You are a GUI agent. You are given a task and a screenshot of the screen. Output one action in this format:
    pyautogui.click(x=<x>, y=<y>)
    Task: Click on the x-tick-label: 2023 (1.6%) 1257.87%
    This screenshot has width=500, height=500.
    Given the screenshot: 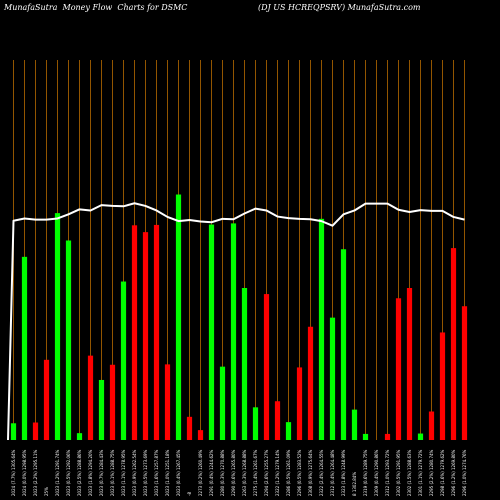 What is the action you would take?
    pyautogui.click(x=156, y=472)
    